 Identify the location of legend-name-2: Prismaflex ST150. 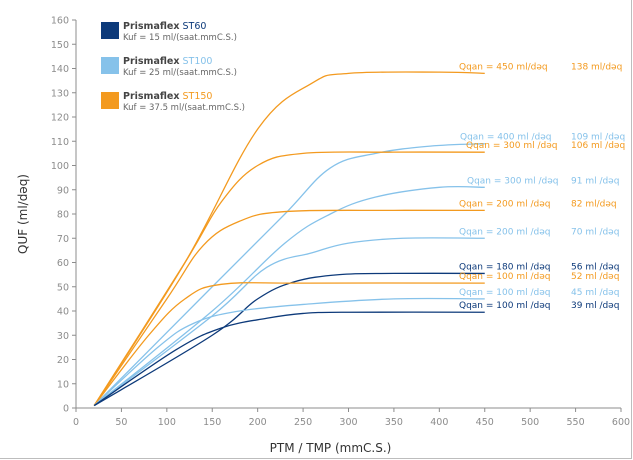
(167, 96).